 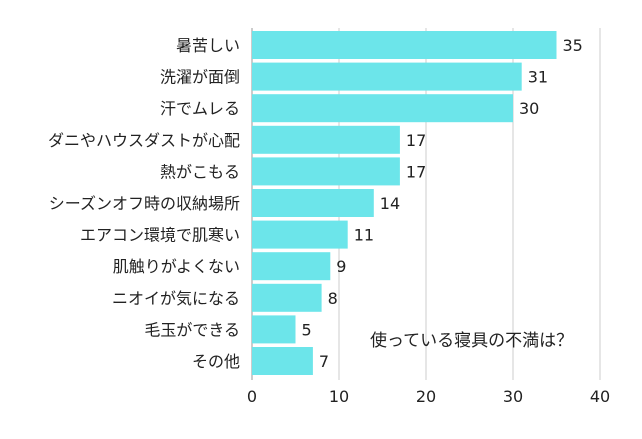 I want to click on value-label: 7, so click(x=324, y=361).